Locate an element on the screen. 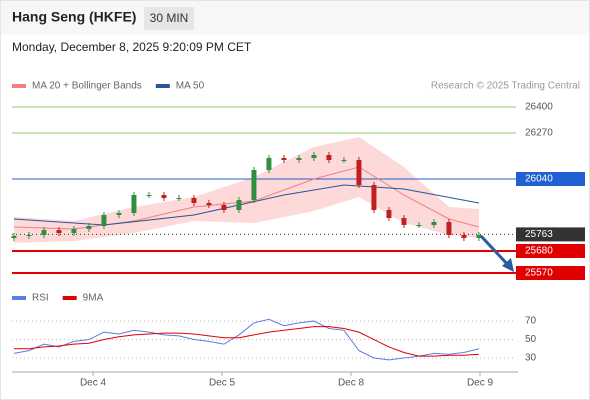 This screenshot has height=400, width=590. x-tick-label: Dec 8 is located at coordinates (351, 383).